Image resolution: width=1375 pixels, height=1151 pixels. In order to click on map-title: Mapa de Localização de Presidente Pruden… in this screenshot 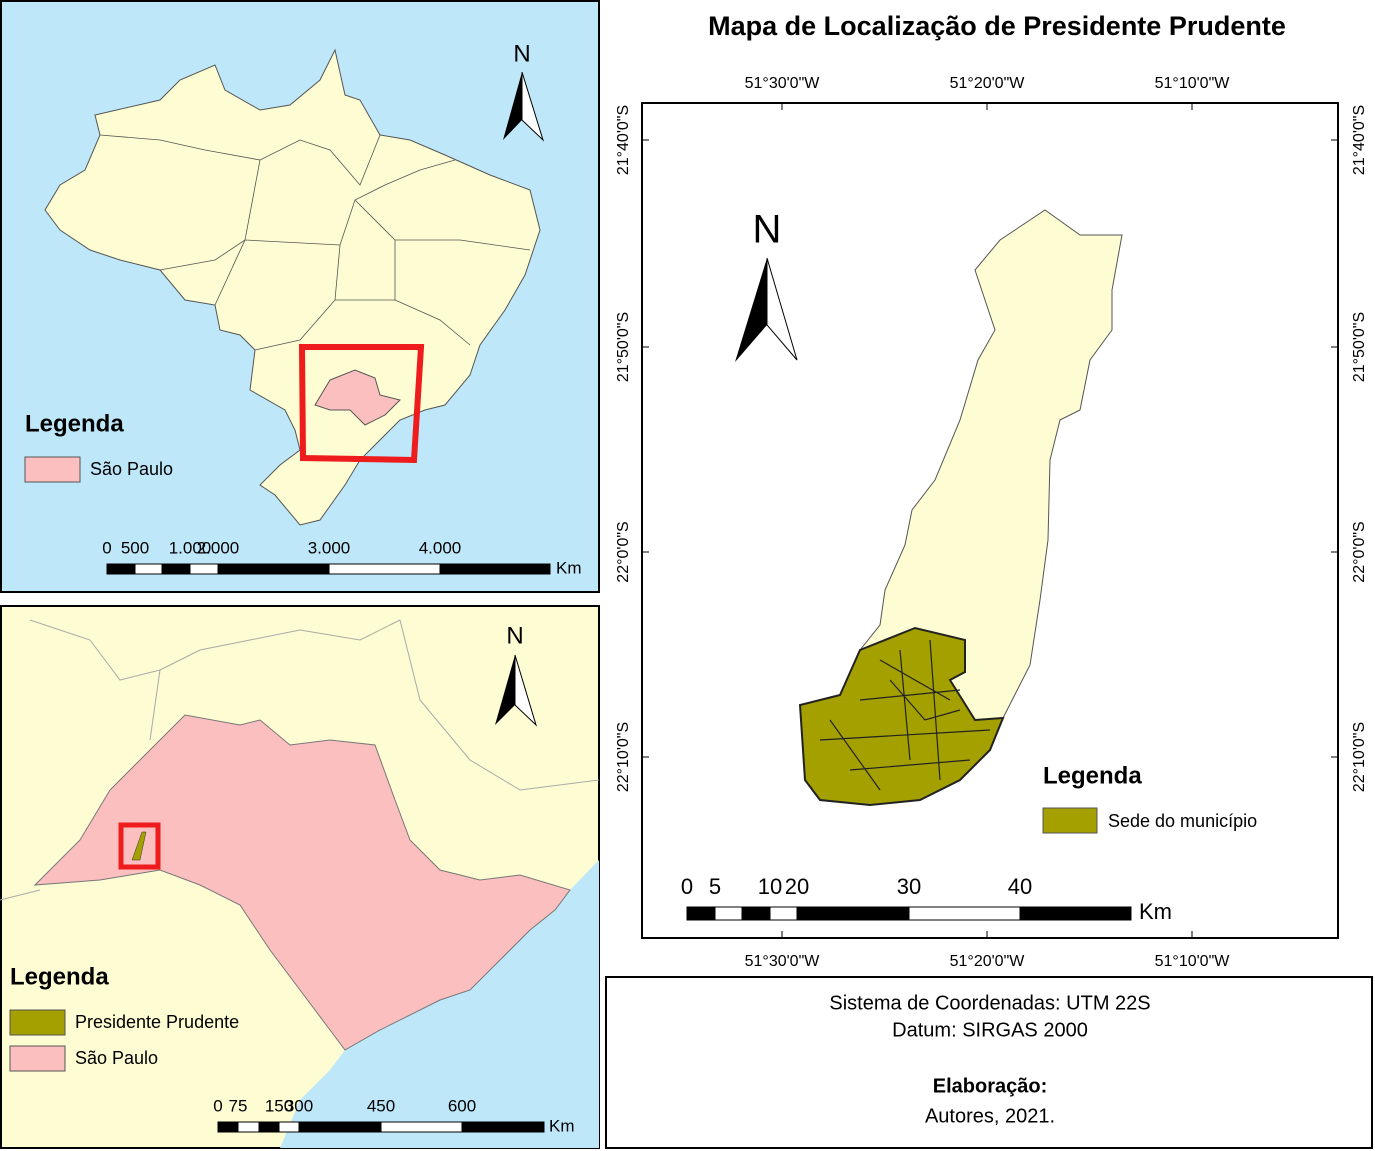, I will do `click(997, 26)`.